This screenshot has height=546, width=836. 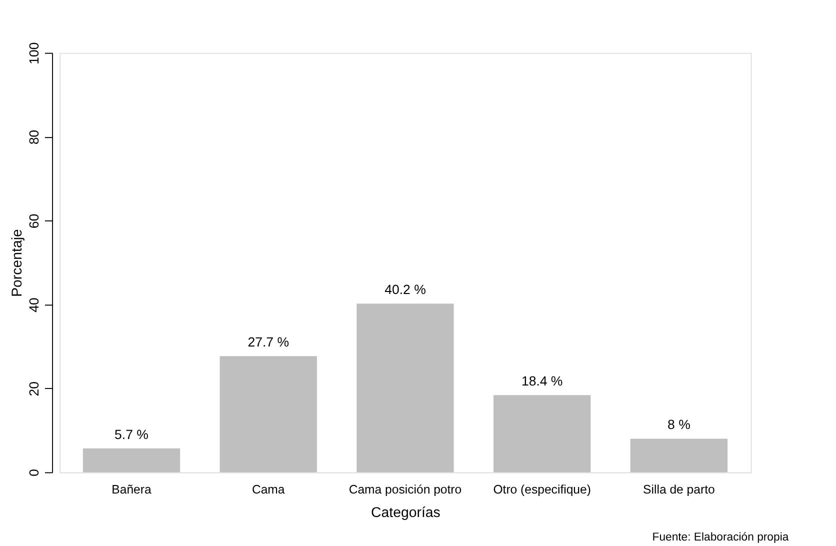 I want to click on data-label: 40.2 %, so click(x=405, y=290).